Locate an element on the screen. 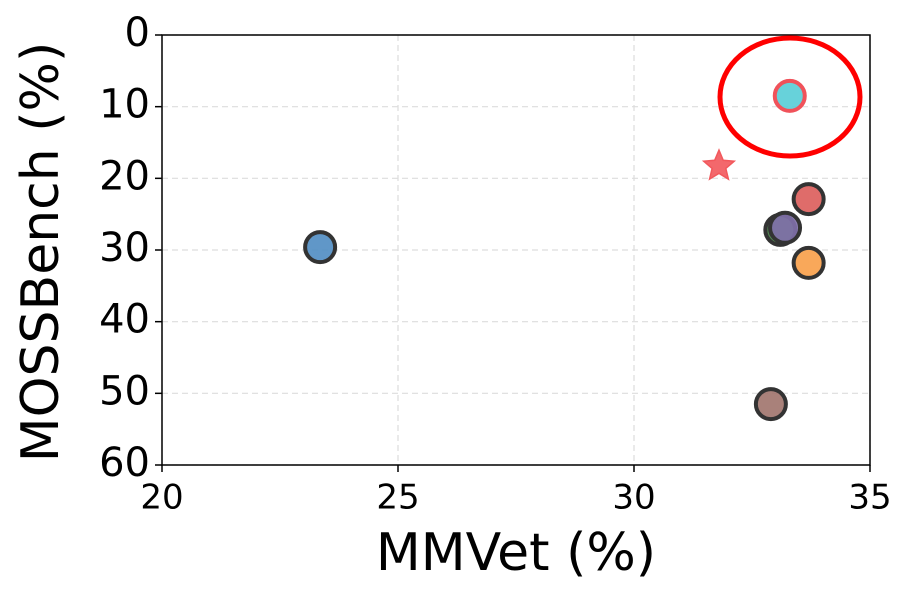  highlight-ellipse is located at coordinates (790, 97).